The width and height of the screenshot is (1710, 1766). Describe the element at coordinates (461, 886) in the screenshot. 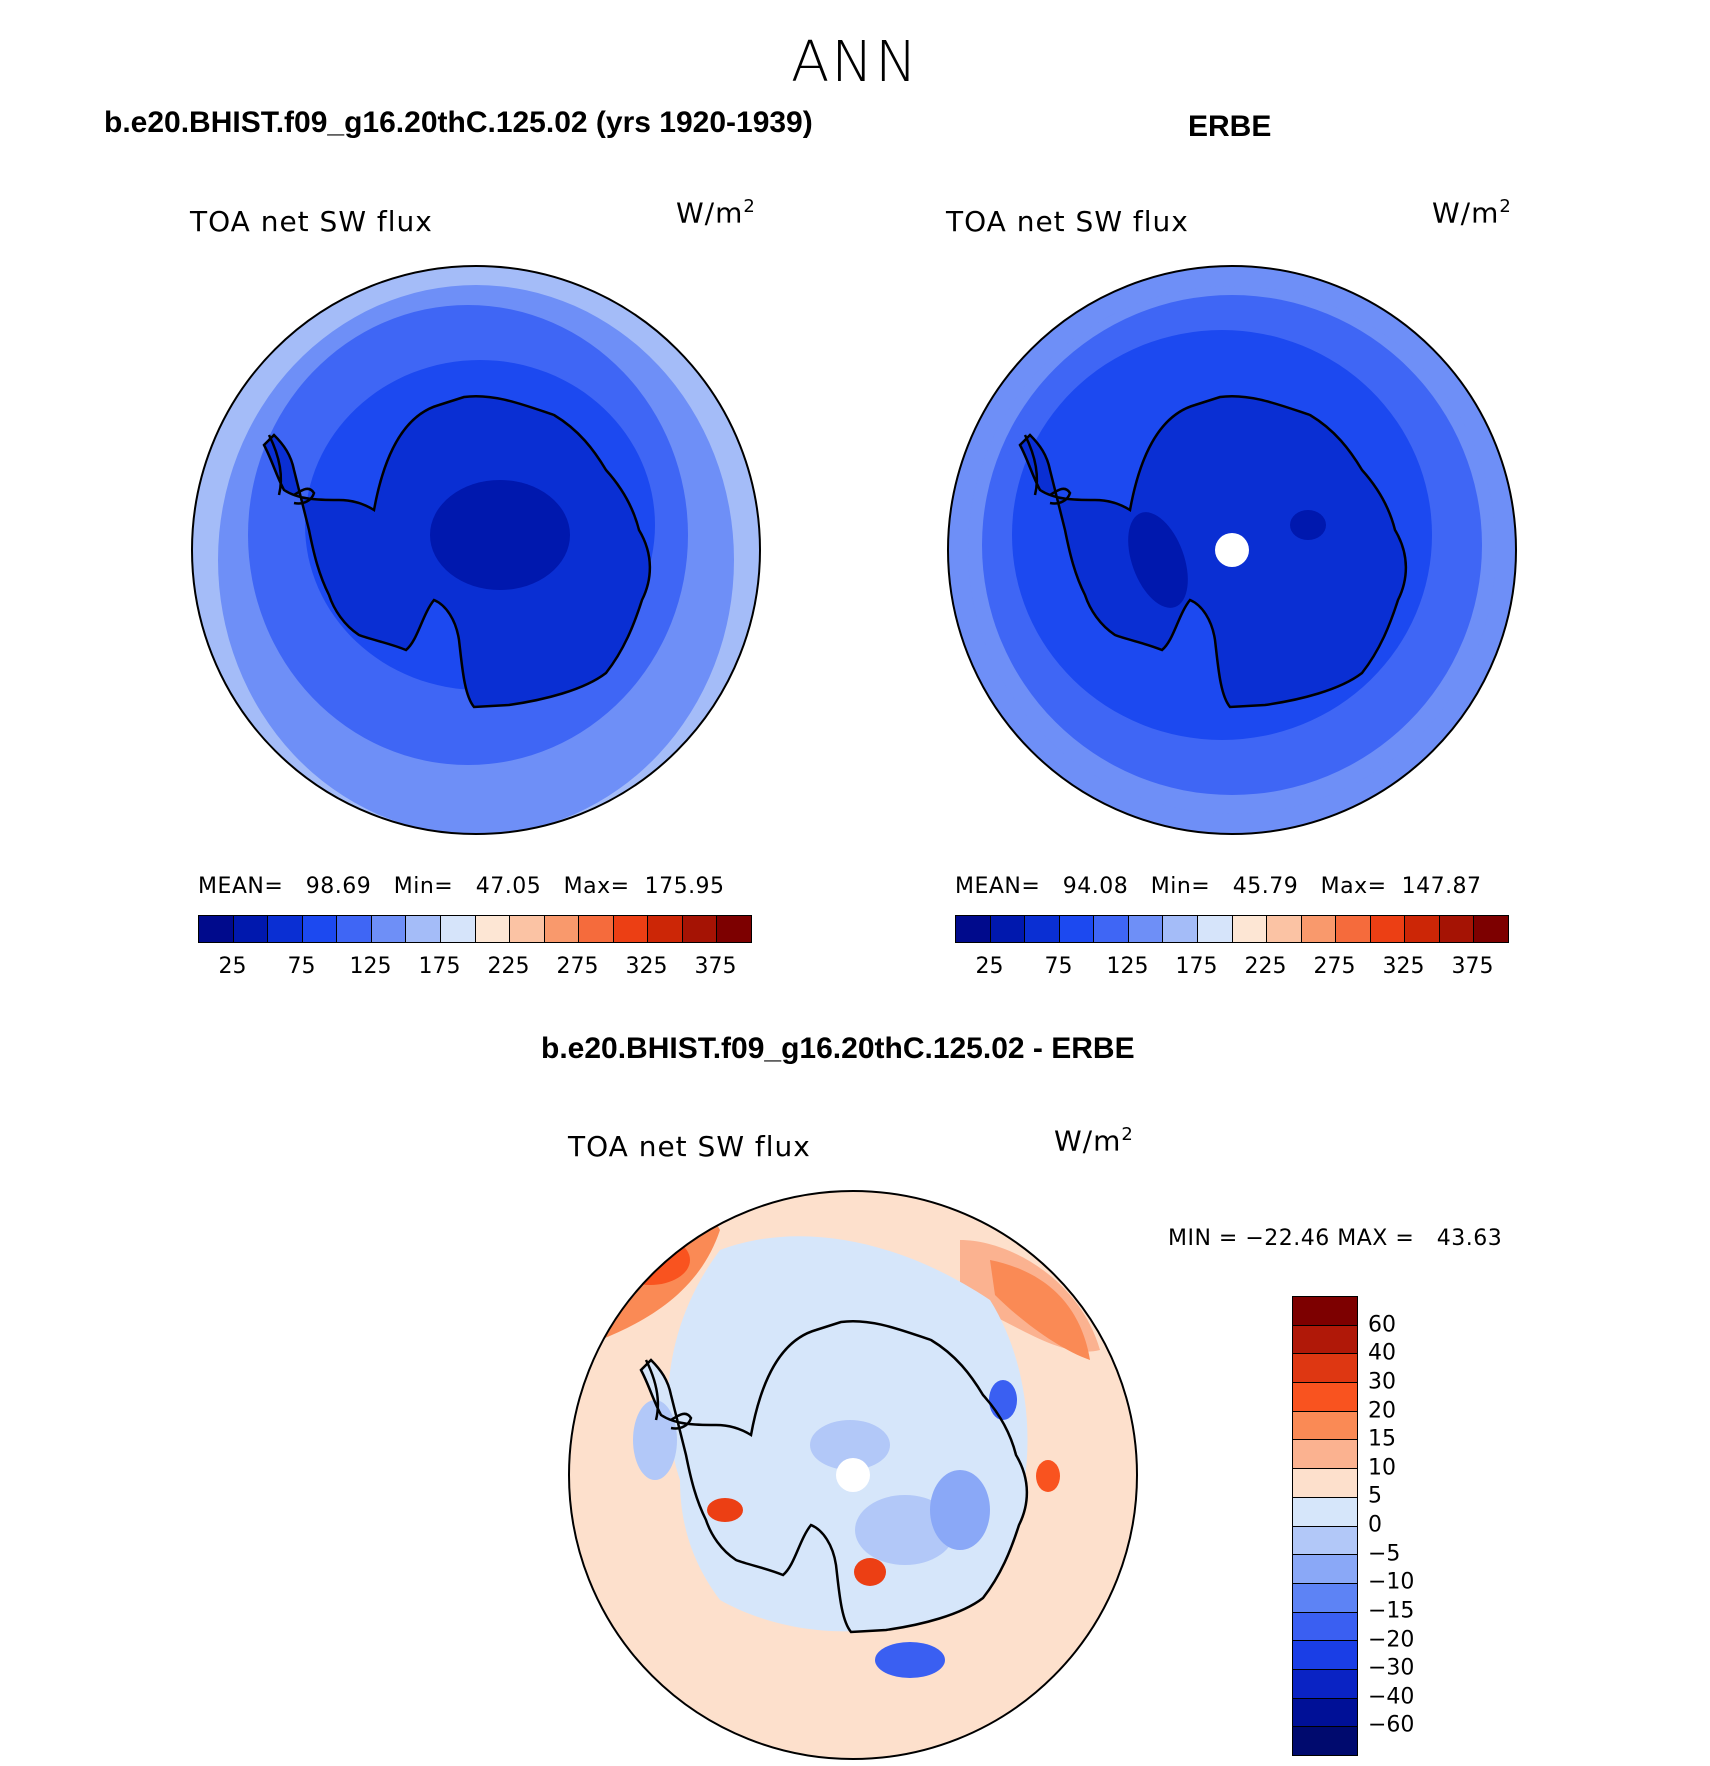

I see `model-stats: MEAN= 98.69 Min= 47.05 Max= 175.95` at that location.